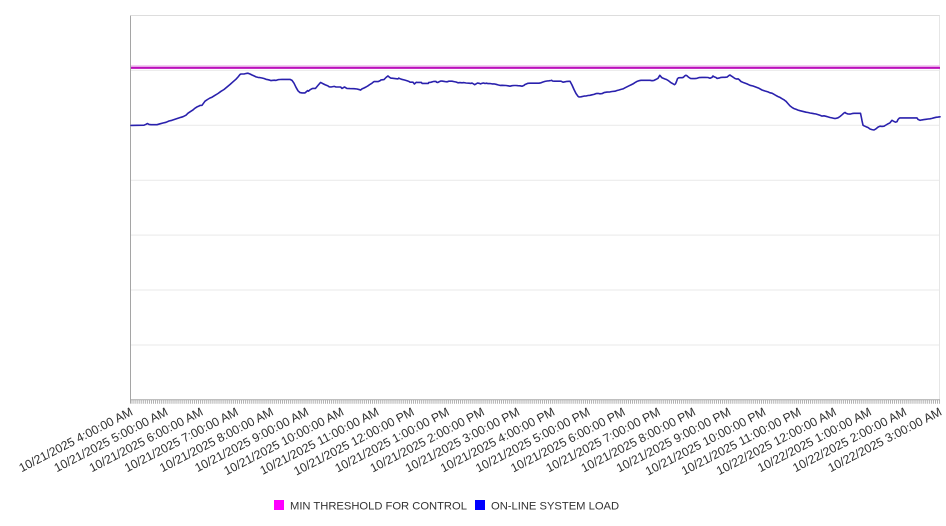 This screenshot has width=946, height=526. Describe the element at coordinates (555, 507) in the screenshot. I see `svg-text: ON-LINE SYSTEM LOAD` at that location.